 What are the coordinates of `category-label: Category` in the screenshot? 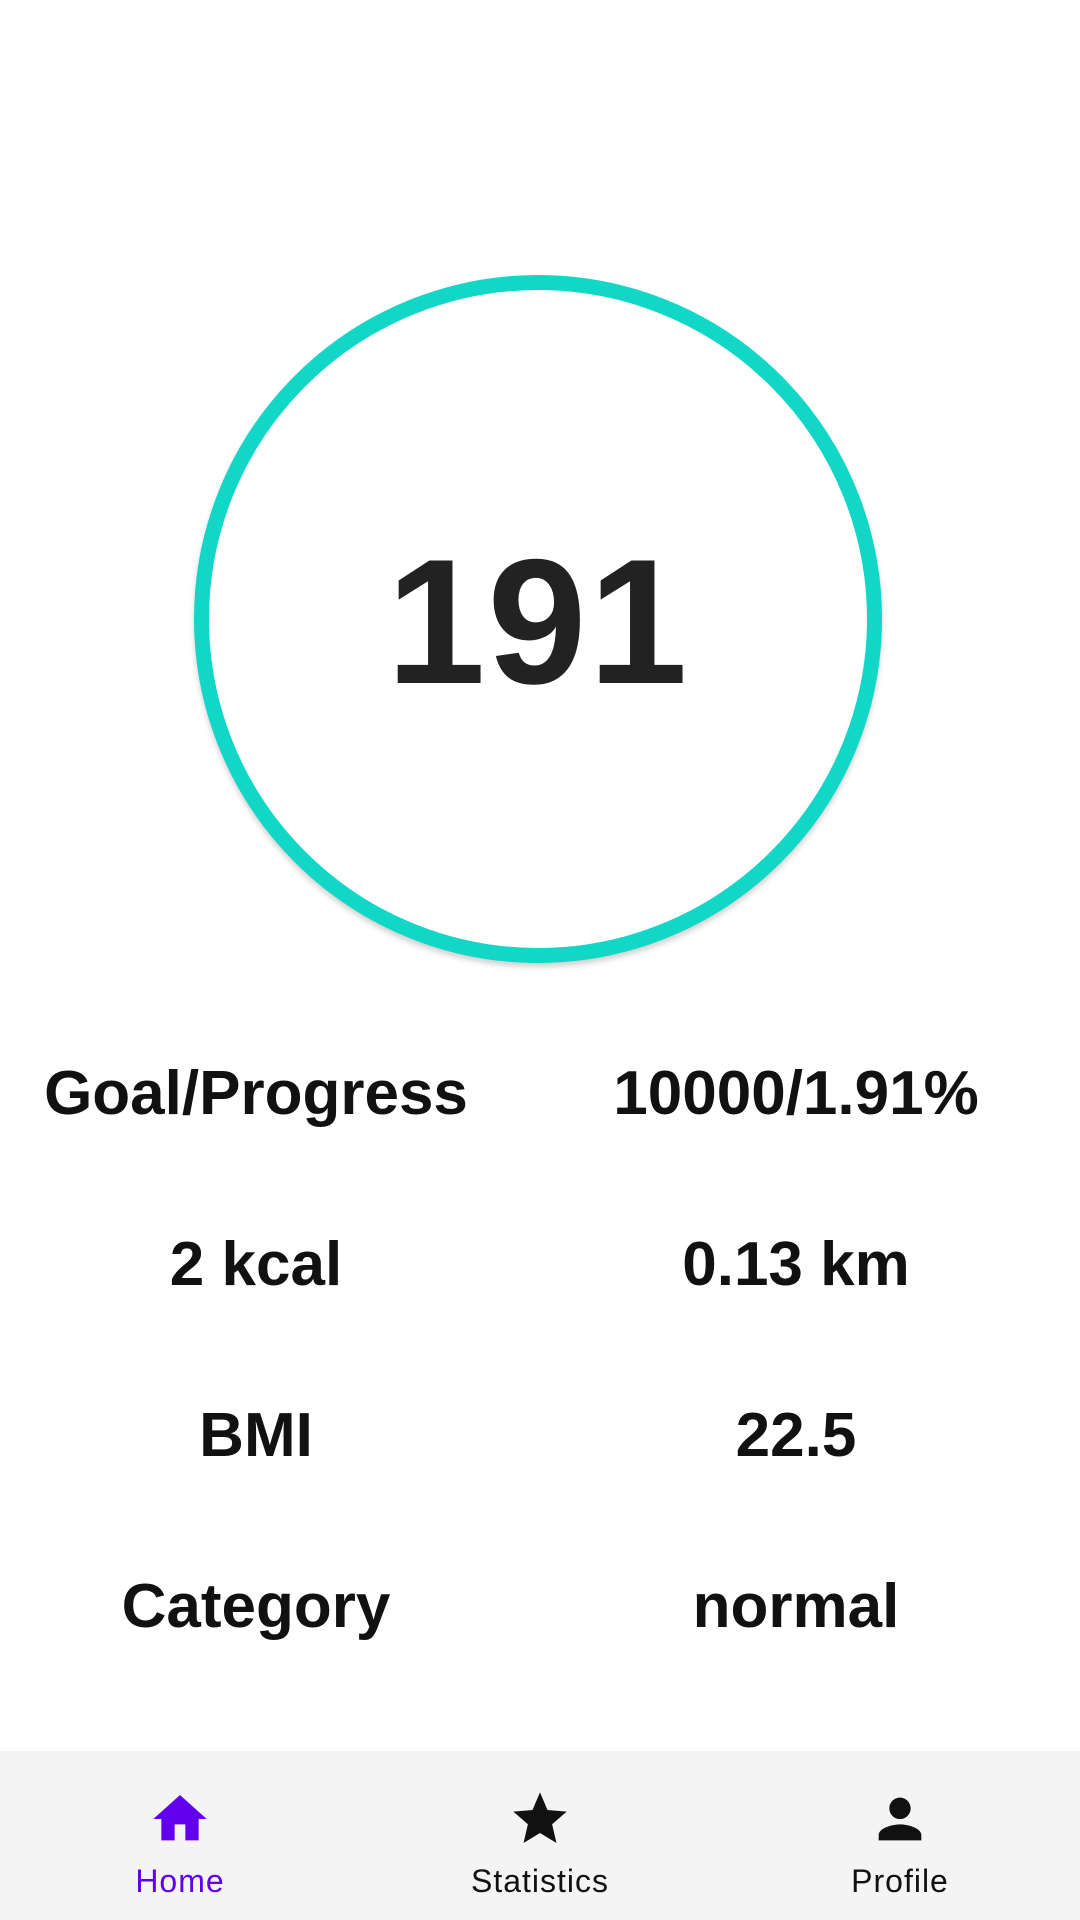 It's located at (256, 1606).